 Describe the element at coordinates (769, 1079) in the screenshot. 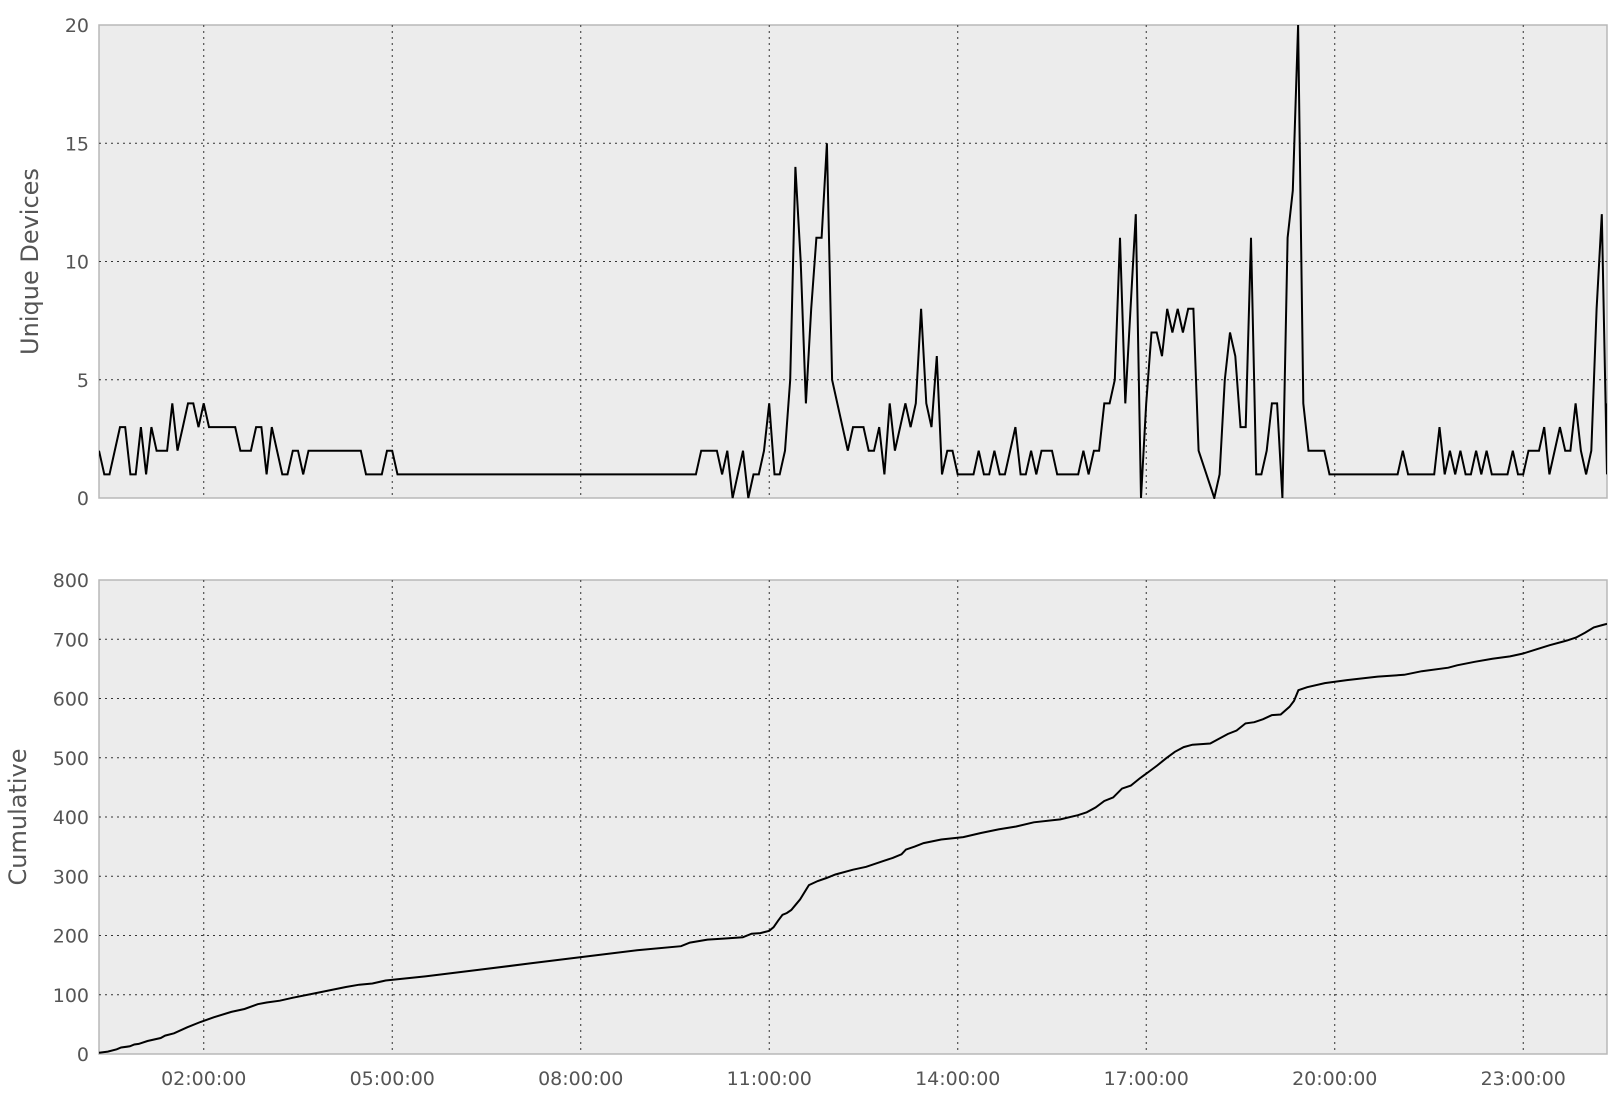

I see `x-tick-label: 11:00:00` at that location.